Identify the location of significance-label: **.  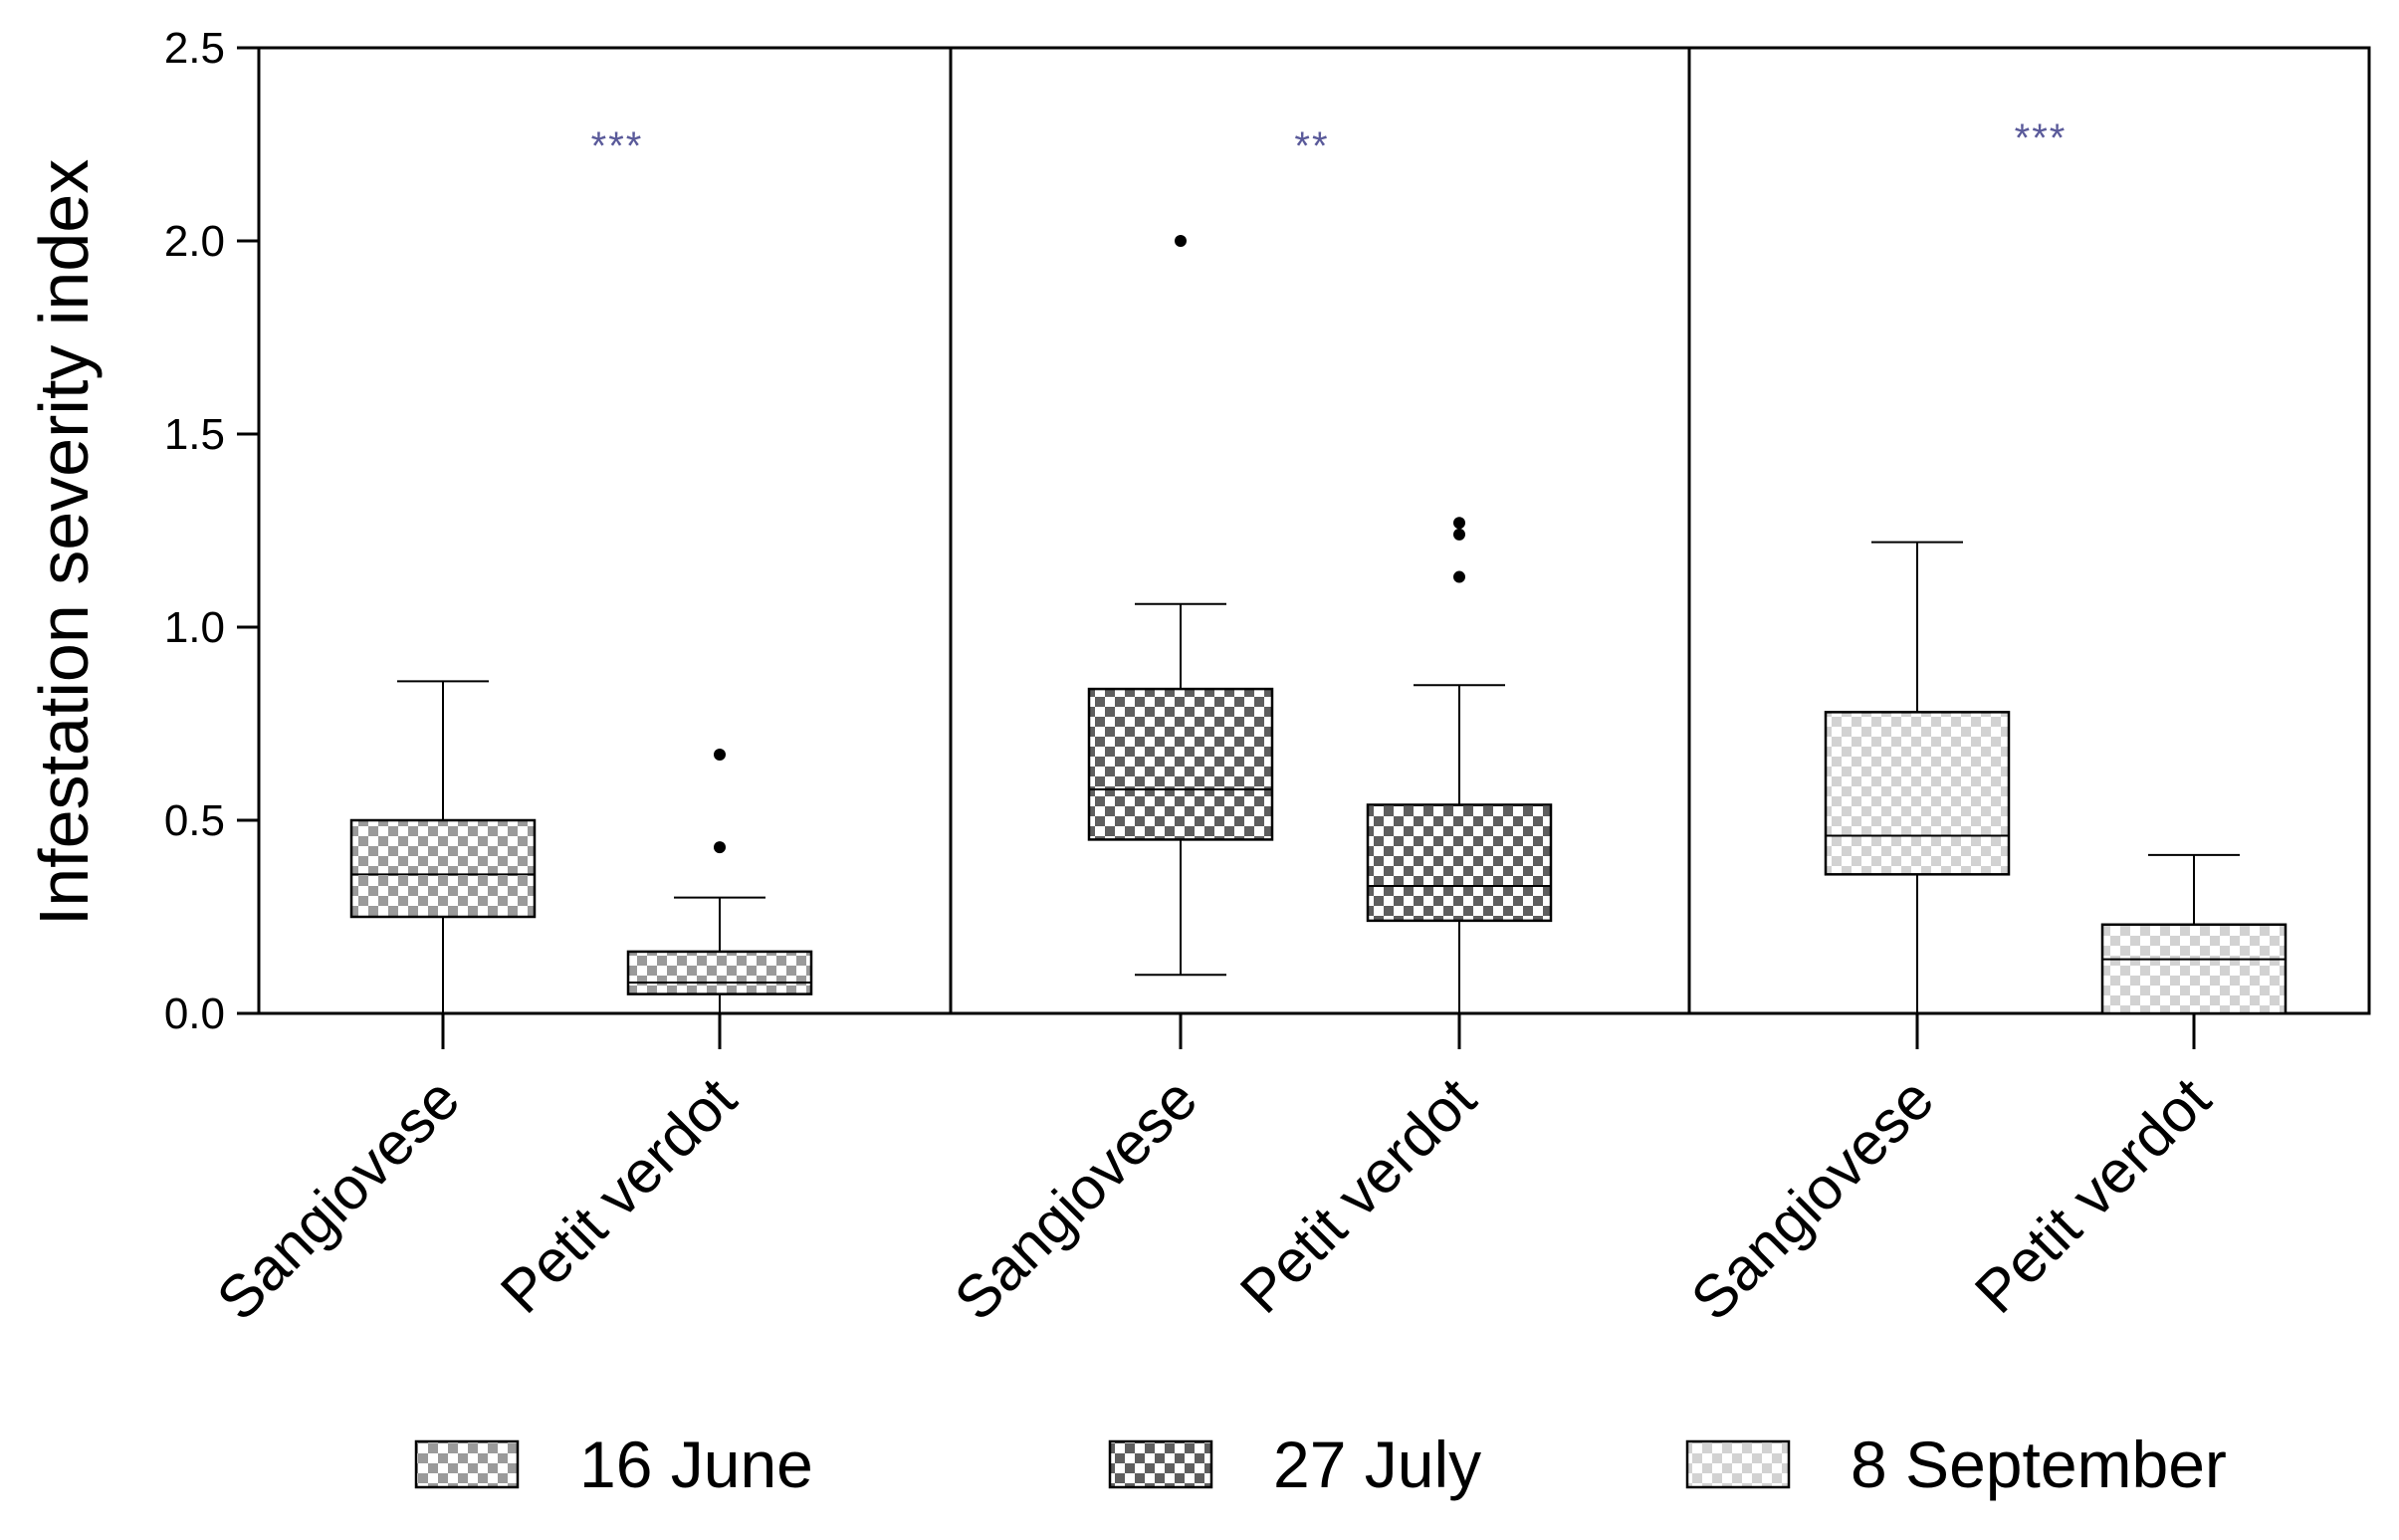
(1311, 146).